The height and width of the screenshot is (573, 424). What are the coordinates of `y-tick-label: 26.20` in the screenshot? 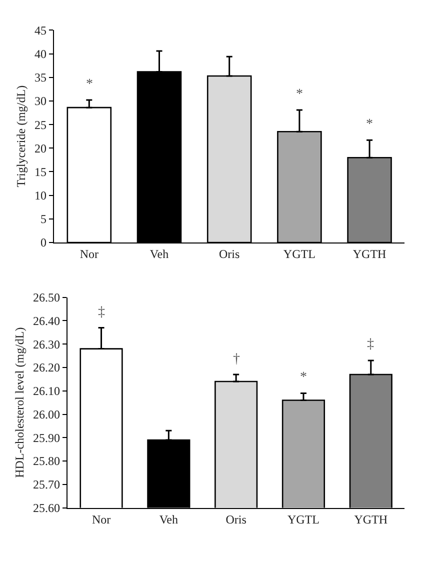 It's located at (46, 367).